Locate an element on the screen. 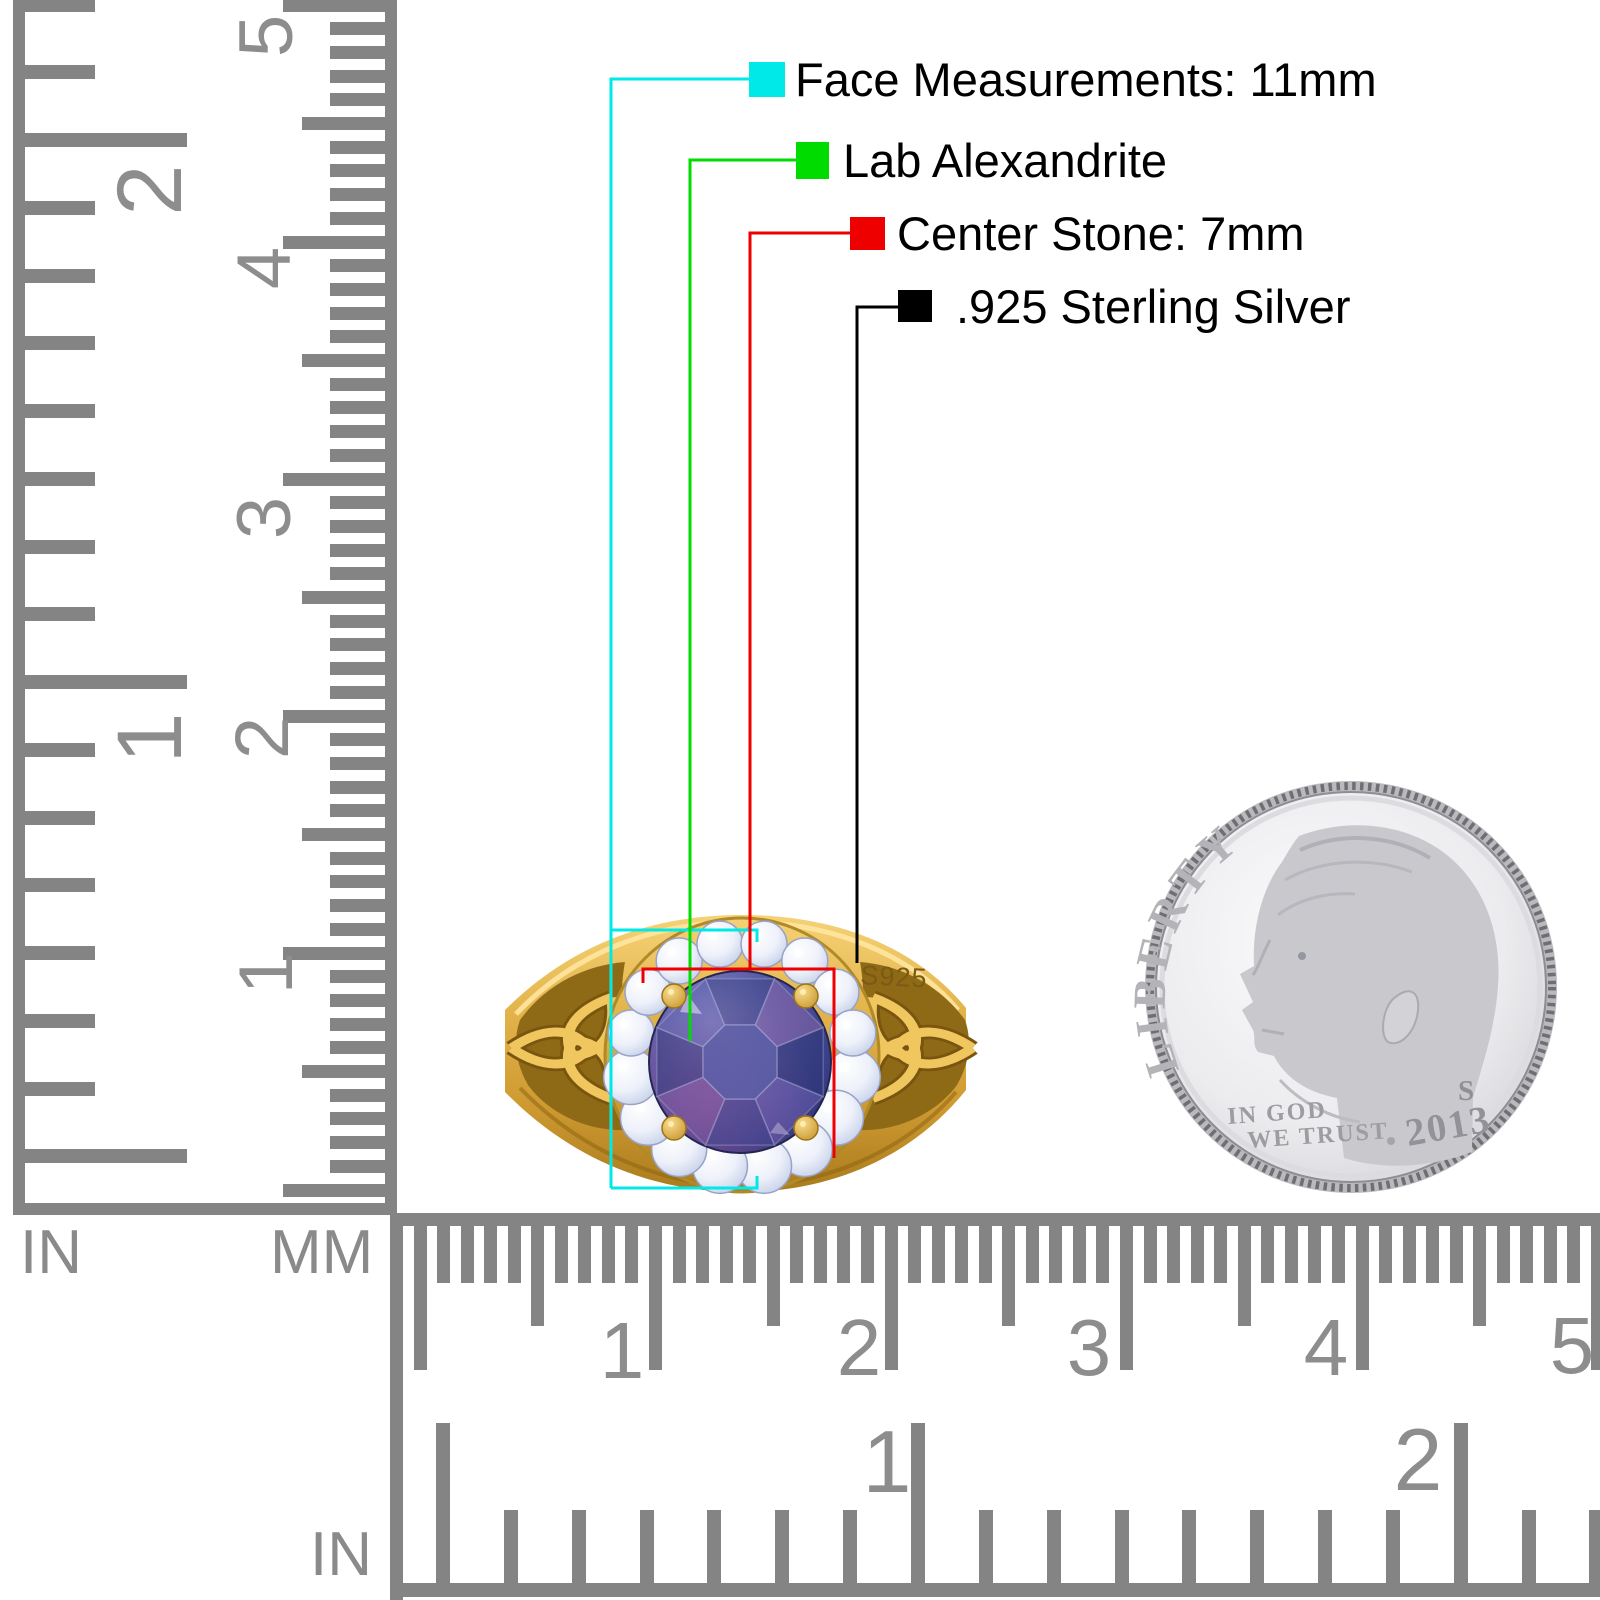  bottom-mm-ruler-number: 4 is located at coordinates (1326, 1347).